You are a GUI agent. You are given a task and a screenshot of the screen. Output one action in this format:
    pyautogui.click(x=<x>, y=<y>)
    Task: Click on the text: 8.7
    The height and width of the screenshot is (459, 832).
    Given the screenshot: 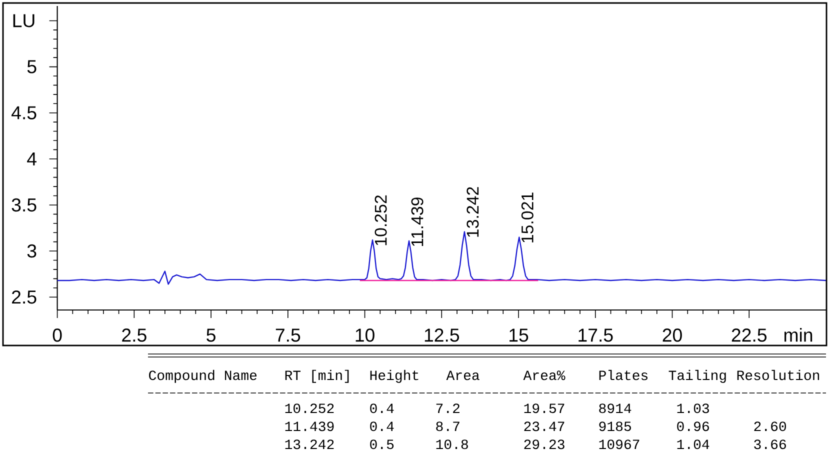 What is the action you would take?
    pyautogui.click(x=448, y=427)
    